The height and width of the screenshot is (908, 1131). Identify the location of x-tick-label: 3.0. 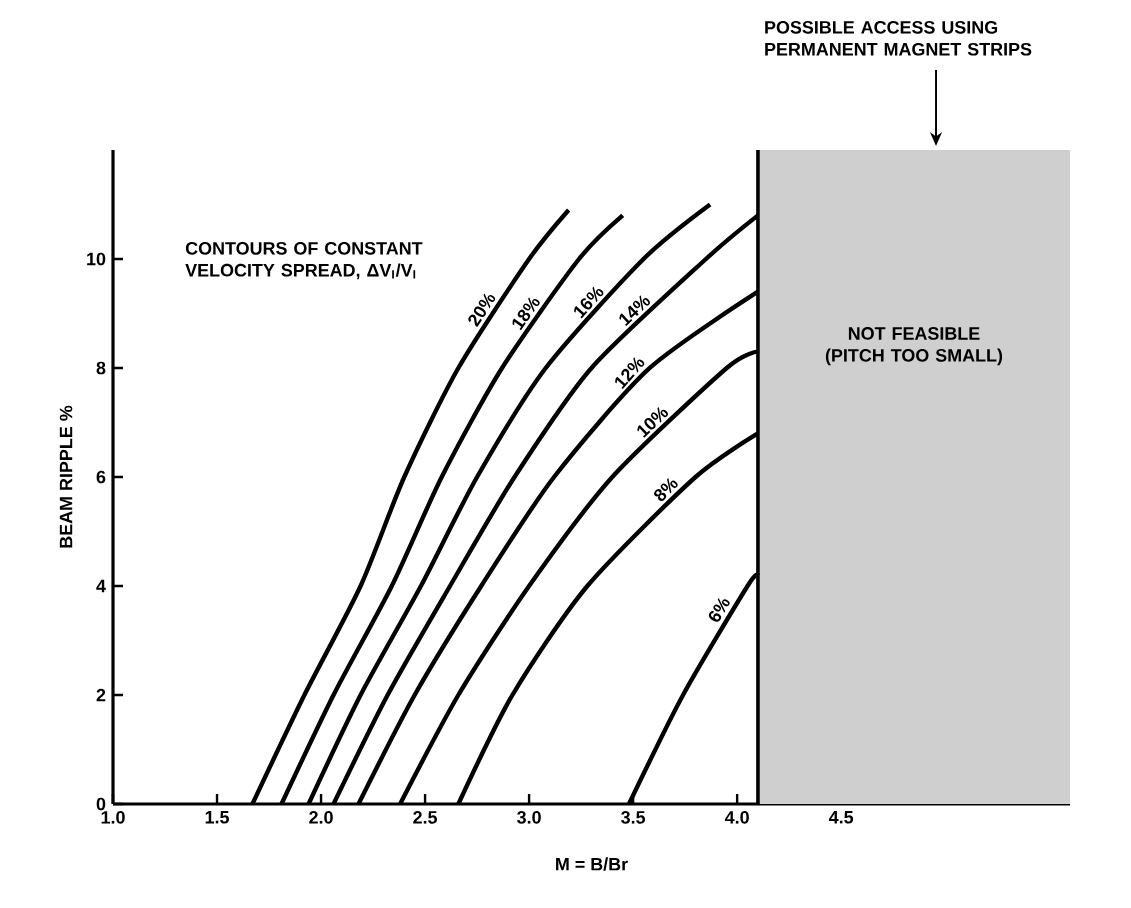
(529, 817).